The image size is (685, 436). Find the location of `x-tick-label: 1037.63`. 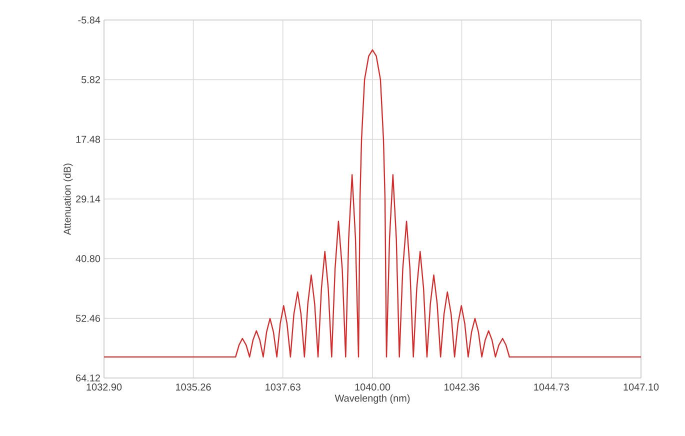

x-tick-label: 1037.63 is located at coordinates (283, 387).